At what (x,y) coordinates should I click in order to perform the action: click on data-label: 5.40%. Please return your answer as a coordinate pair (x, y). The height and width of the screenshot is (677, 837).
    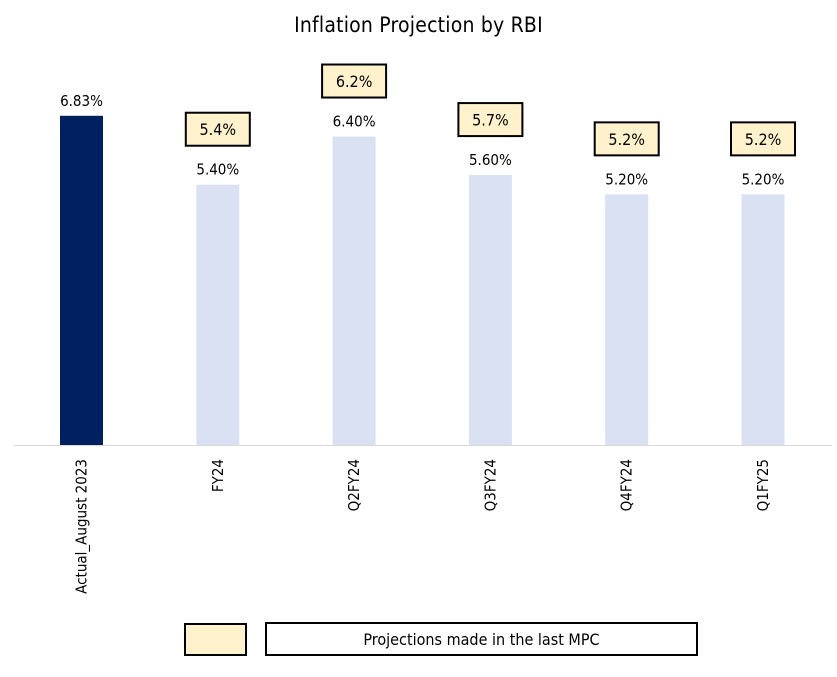
    Looking at the image, I should click on (217, 170).